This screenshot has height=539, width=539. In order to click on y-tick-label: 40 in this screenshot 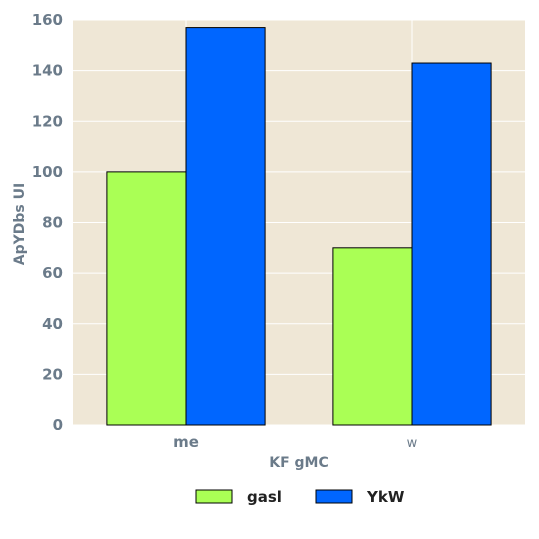, I will do `click(52, 324)`.